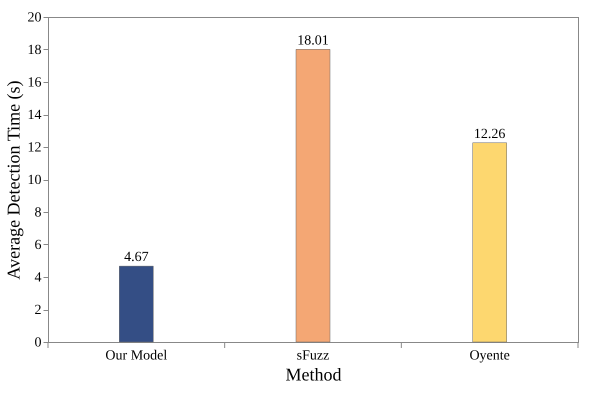  Describe the element at coordinates (35, 18) in the screenshot. I see `y-tick-label: 20` at that location.